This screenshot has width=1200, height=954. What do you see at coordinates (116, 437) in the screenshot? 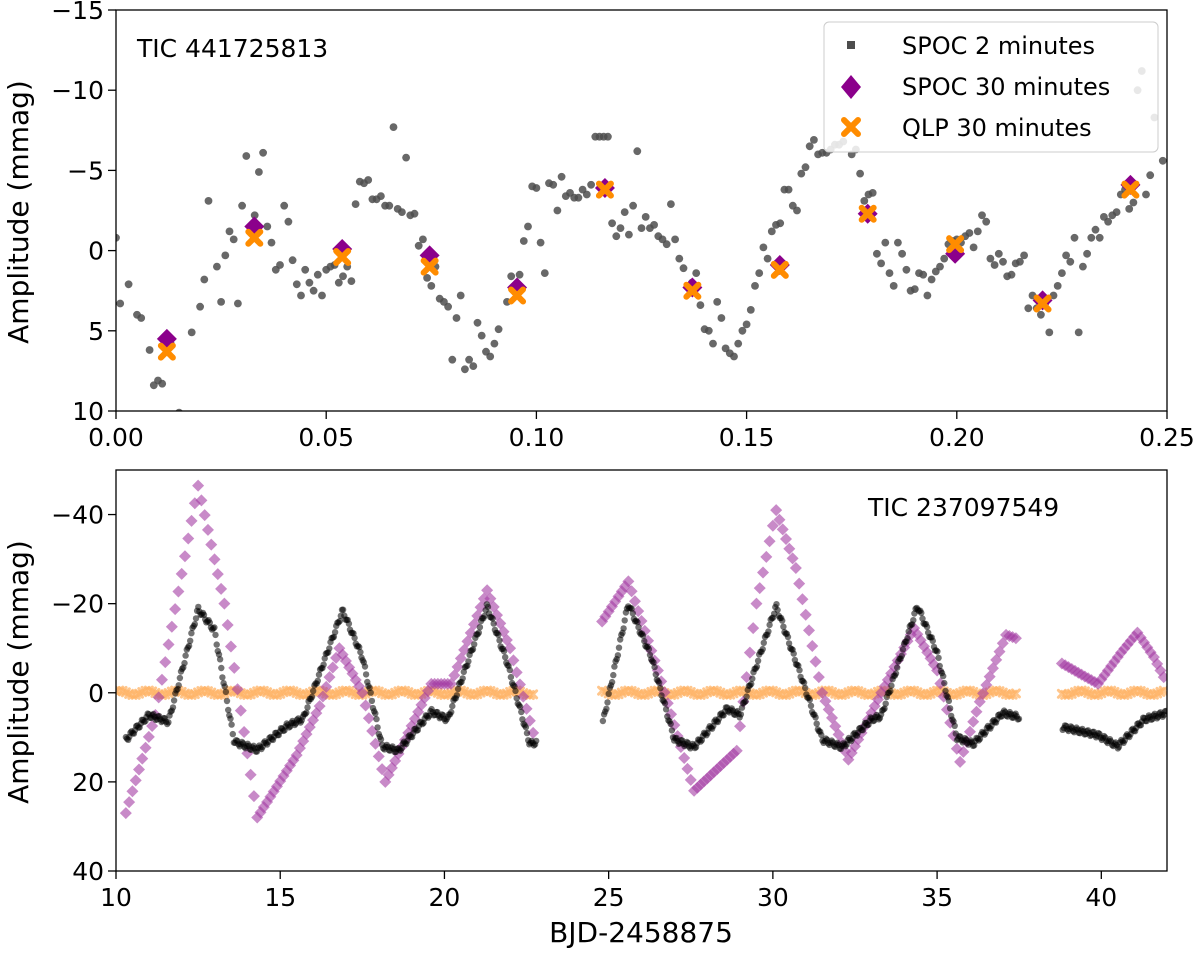
I see `top-x-tick-label: 0.00` at bounding box center [116, 437].